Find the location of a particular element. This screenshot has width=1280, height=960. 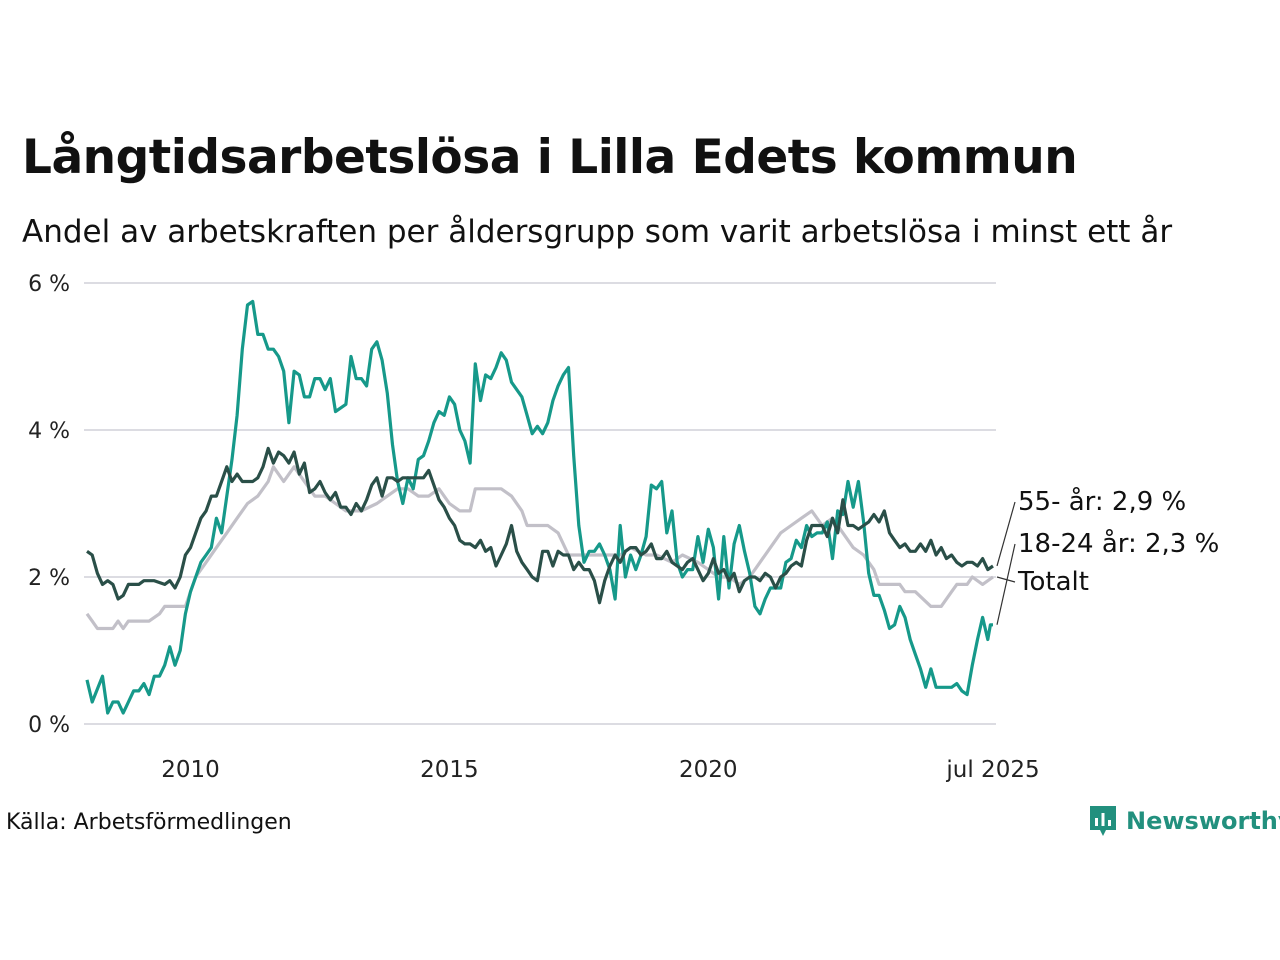

series-line-totalt is located at coordinates (539, 548).